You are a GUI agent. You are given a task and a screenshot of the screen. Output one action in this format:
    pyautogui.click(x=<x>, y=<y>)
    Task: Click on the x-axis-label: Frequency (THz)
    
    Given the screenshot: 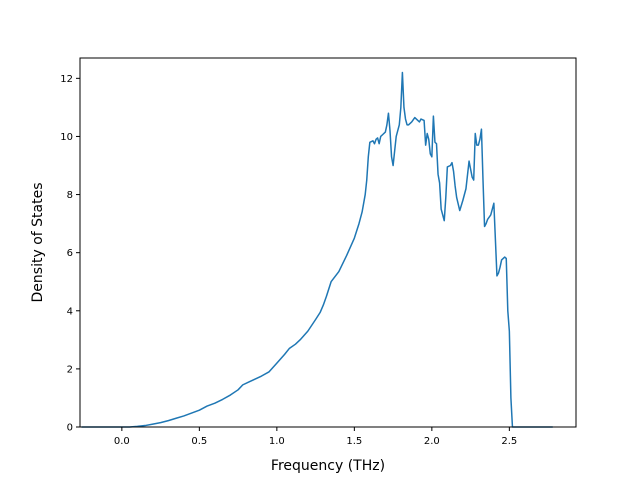 What is the action you would take?
    pyautogui.click(x=328, y=466)
    